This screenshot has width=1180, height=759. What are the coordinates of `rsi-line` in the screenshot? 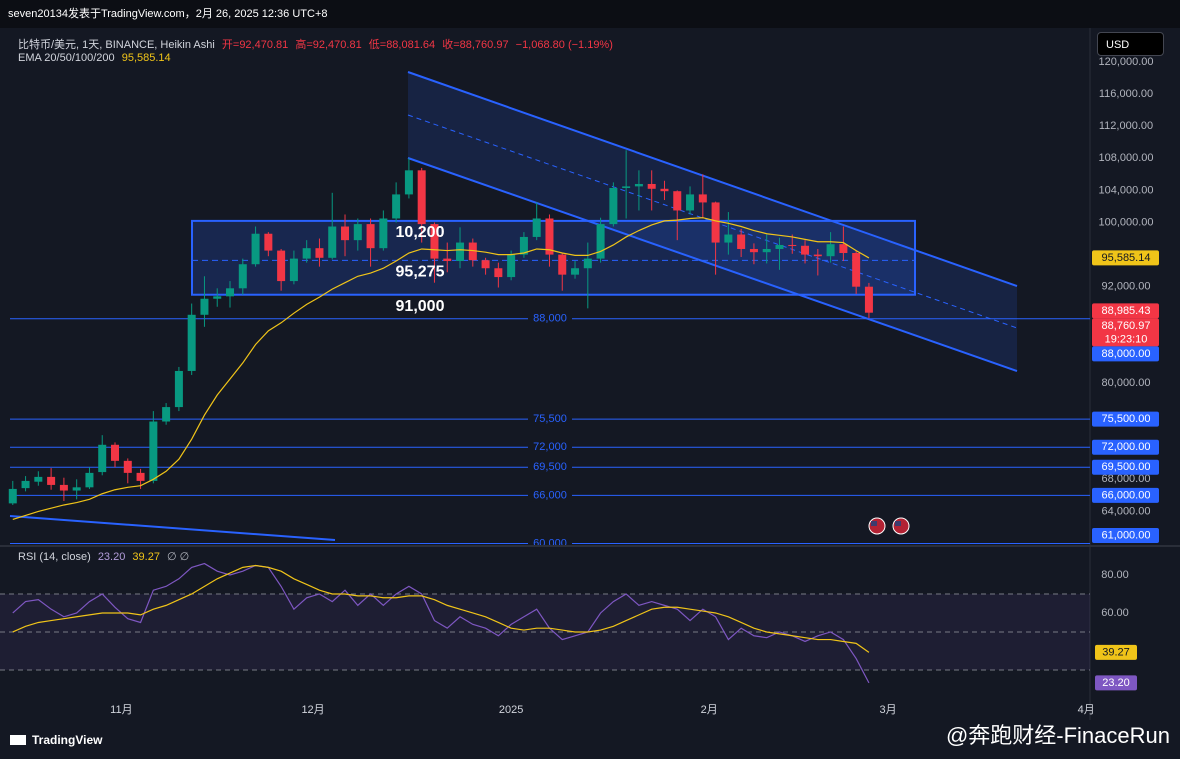 It's located at (441, 608).